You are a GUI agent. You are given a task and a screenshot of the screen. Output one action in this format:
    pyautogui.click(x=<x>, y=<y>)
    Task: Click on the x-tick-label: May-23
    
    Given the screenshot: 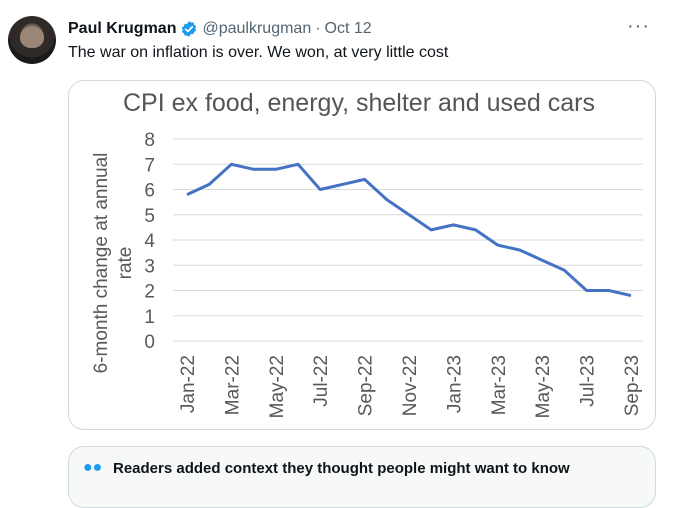 What is the action you would take?
    pyautogui.click(x=543, y=386)
    